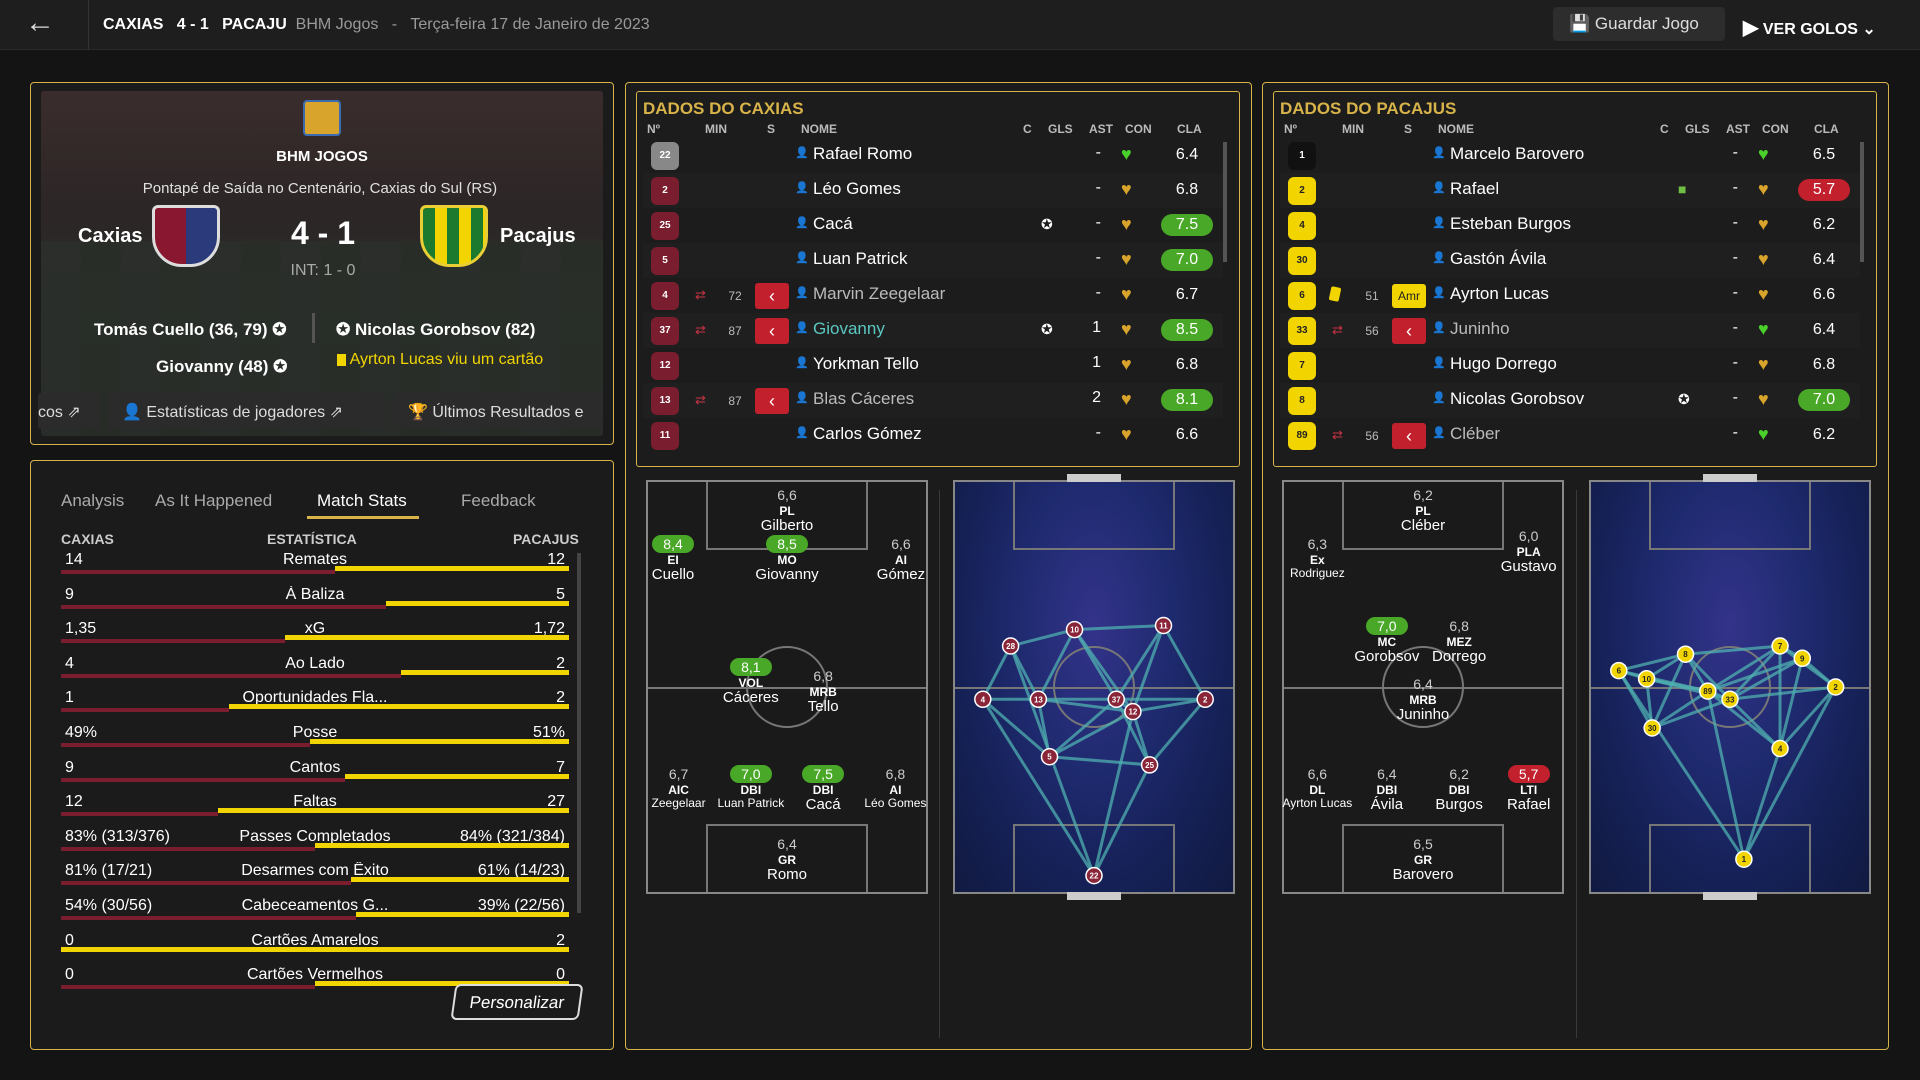 The width and height of the screenshot is (1920, 1080). I want to click on player-row: 4 ⇄ 72 ‹ 👤 Marvin Zeegelaar - ♥ 6.7, so click(933, 295).